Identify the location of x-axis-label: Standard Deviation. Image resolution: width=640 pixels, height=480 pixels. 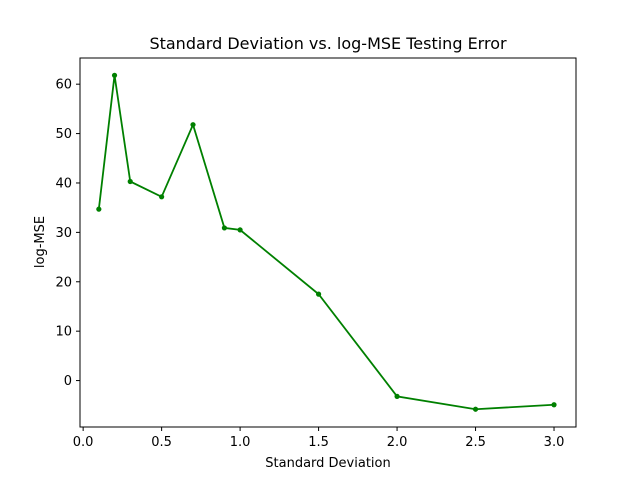
(327, 463).